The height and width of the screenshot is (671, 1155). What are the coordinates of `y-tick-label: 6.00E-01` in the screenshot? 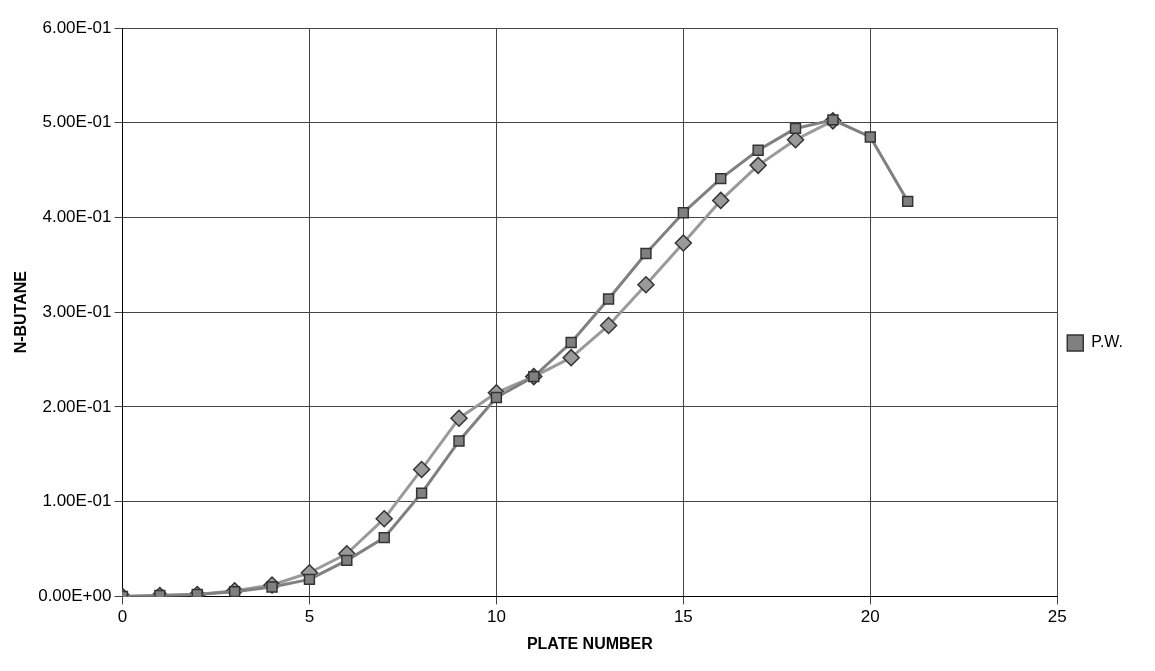 It's located at (77, 27).